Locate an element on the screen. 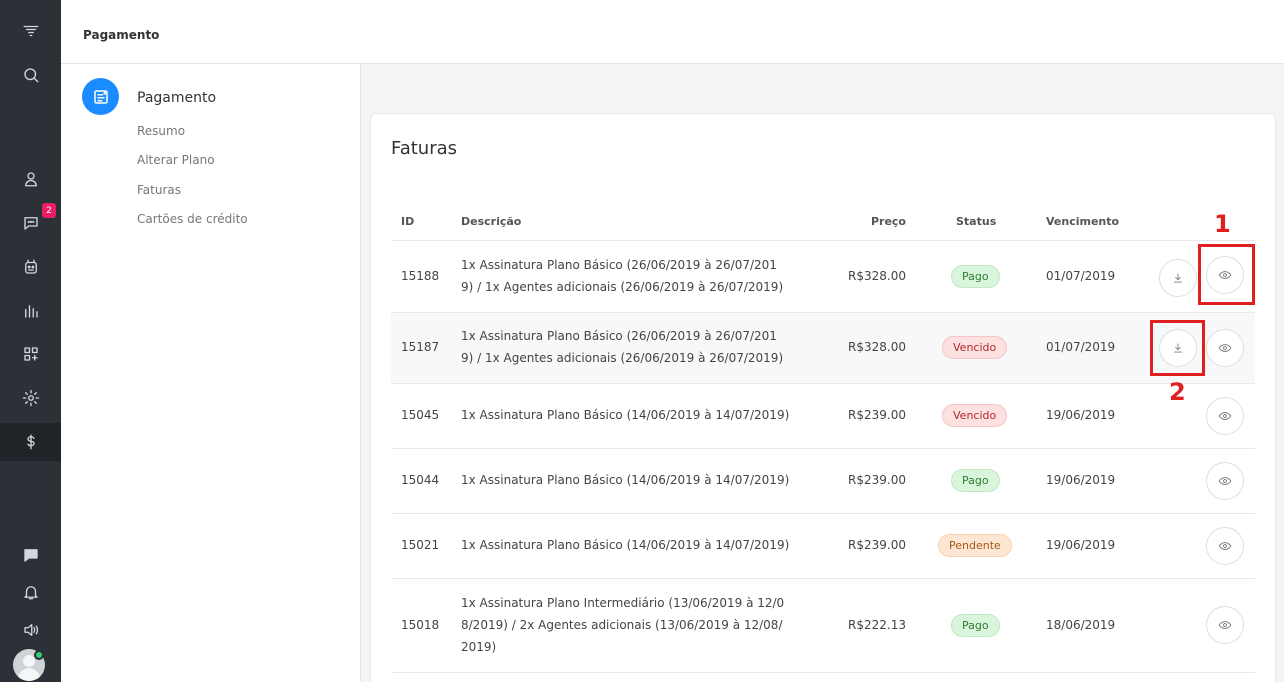  icon-rail: 2 is located at coordinates (30, 341).